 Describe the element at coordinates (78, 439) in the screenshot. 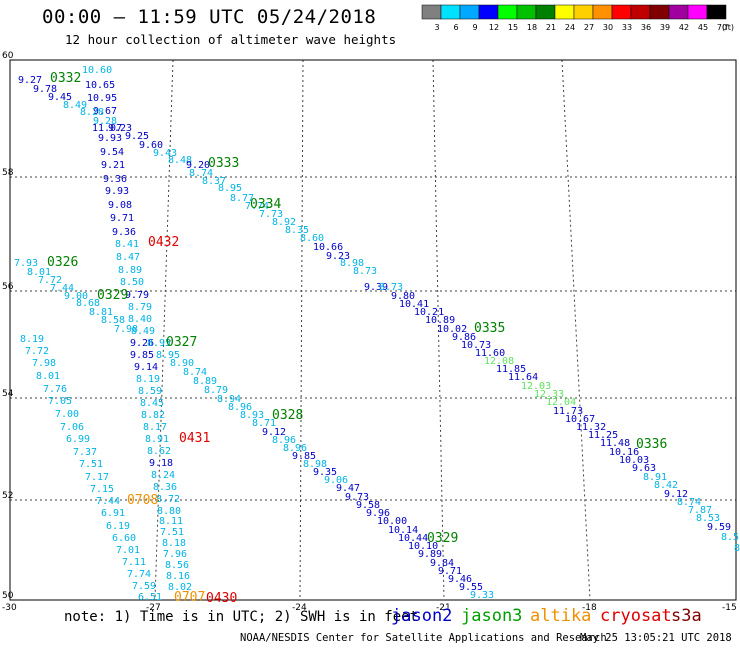

I see `wave-height-value: 6.99` at that location.